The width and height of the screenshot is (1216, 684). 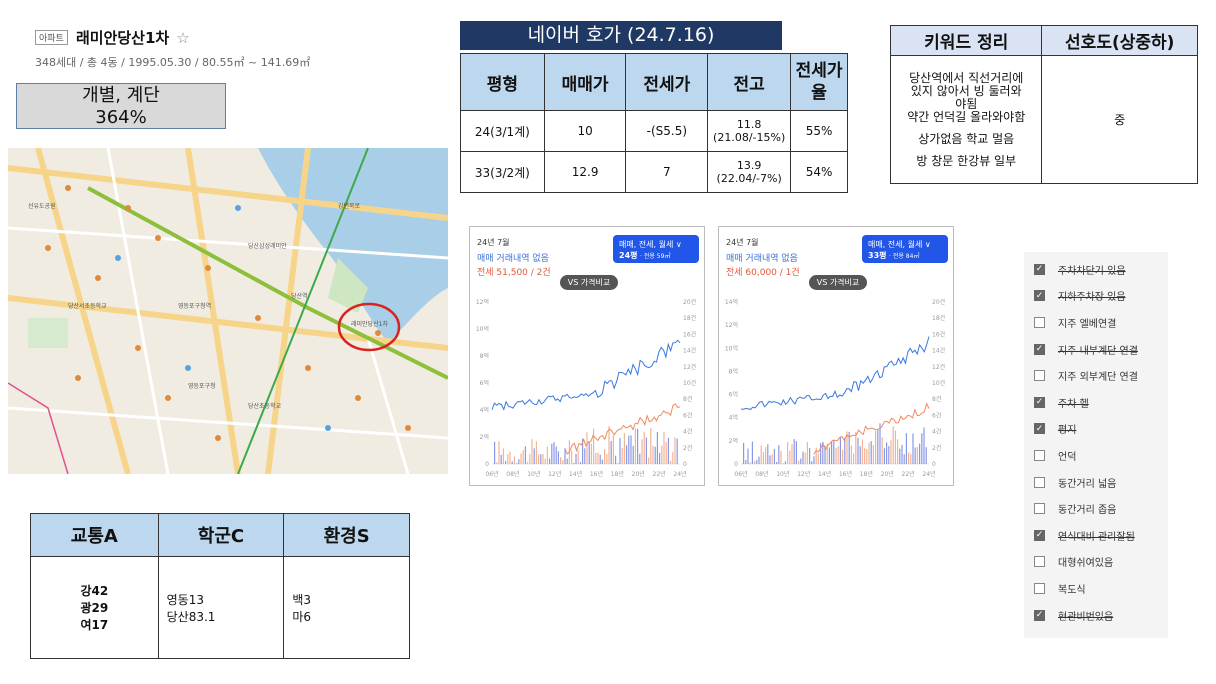 What do you see at coordinates (1096, 562) in the screenshot?
I see `checklist-item: 대형쉬여있음` at bounding box center [1096, 562].